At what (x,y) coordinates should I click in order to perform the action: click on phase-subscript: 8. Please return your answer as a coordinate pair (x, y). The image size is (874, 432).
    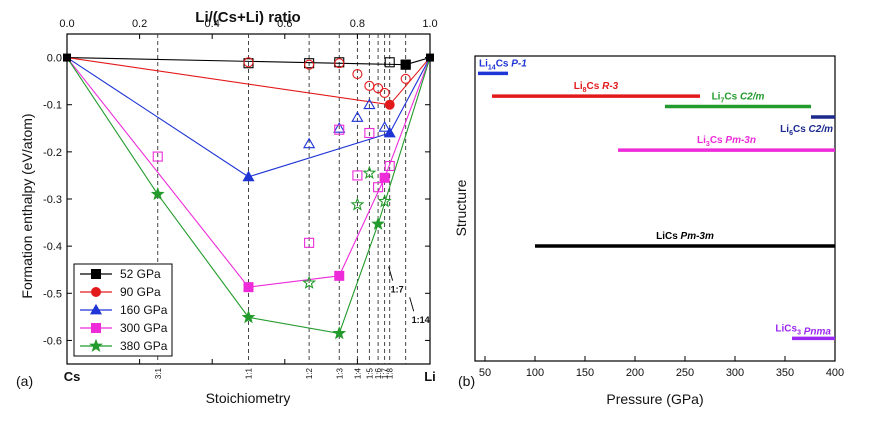
    Looking at the image, I should click on (585, 90).